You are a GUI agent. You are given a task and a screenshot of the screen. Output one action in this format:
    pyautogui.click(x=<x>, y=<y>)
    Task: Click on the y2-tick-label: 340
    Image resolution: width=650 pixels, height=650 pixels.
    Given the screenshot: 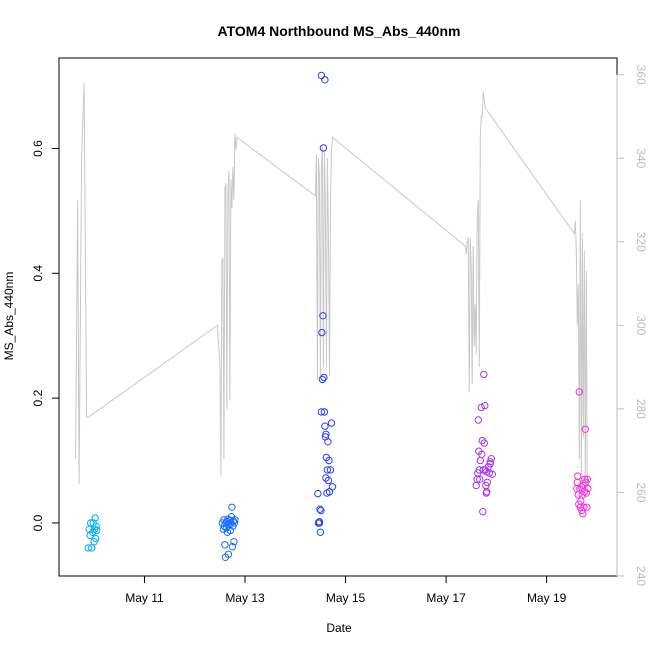 What is the action you would take?
    pyautogui.click(x=641, y=158)
    